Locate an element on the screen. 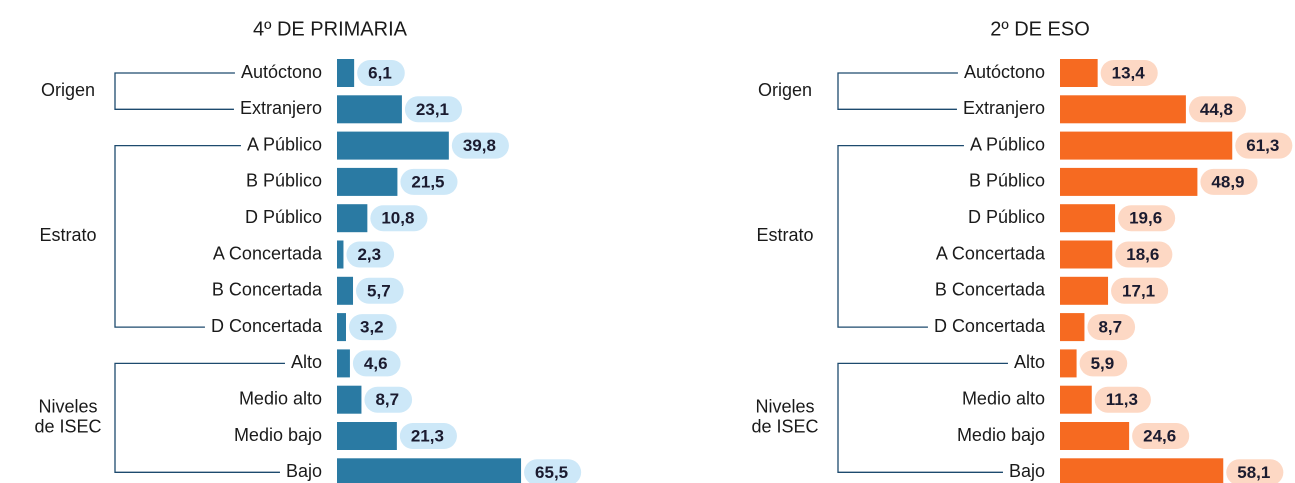 Image resolution: width=1295 pixels, height=483 pixels. category-label: Autóctono is located at coordinates (1004, 72).